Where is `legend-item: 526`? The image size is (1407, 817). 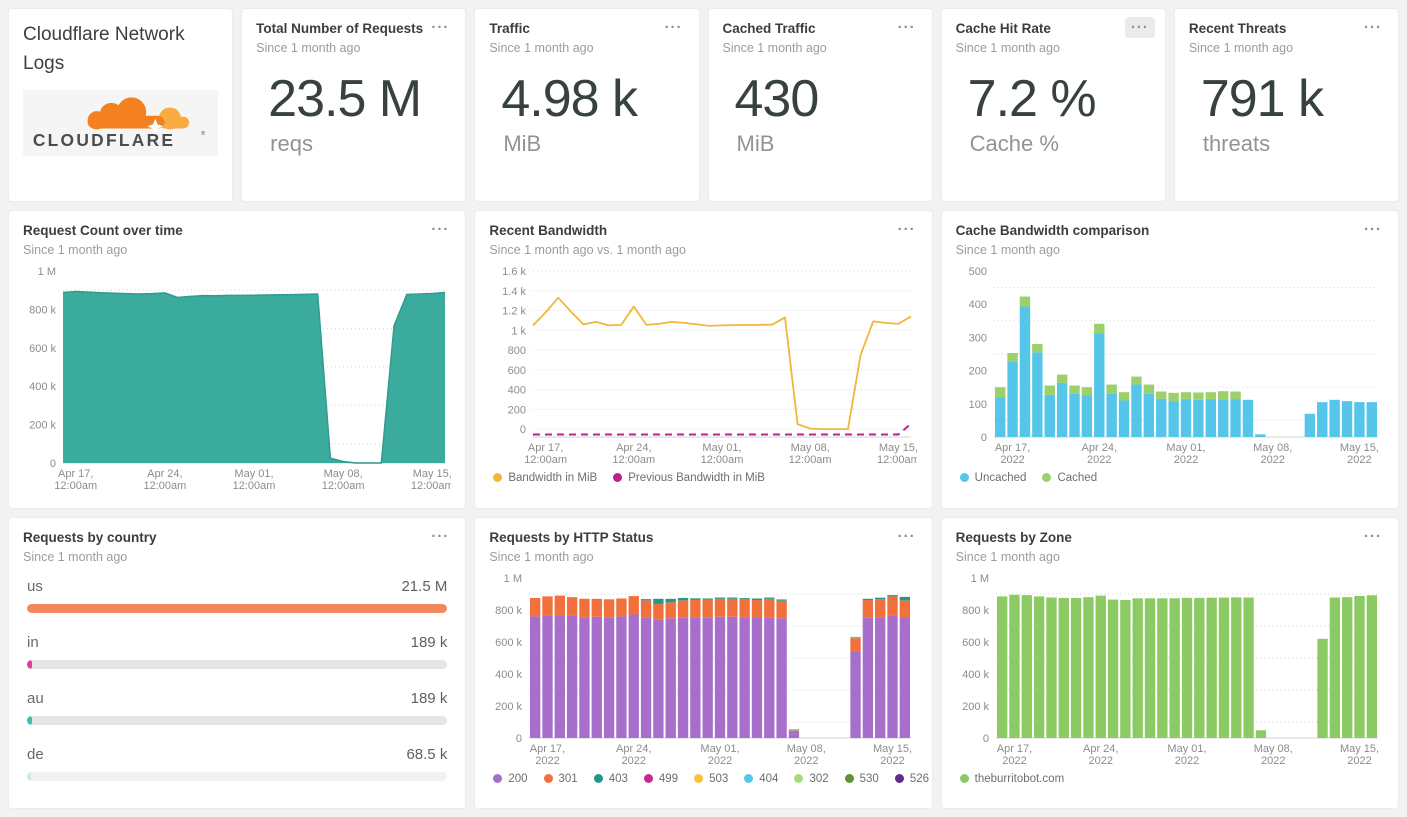
legend-item: 526 is located at coordinates (912, 778).